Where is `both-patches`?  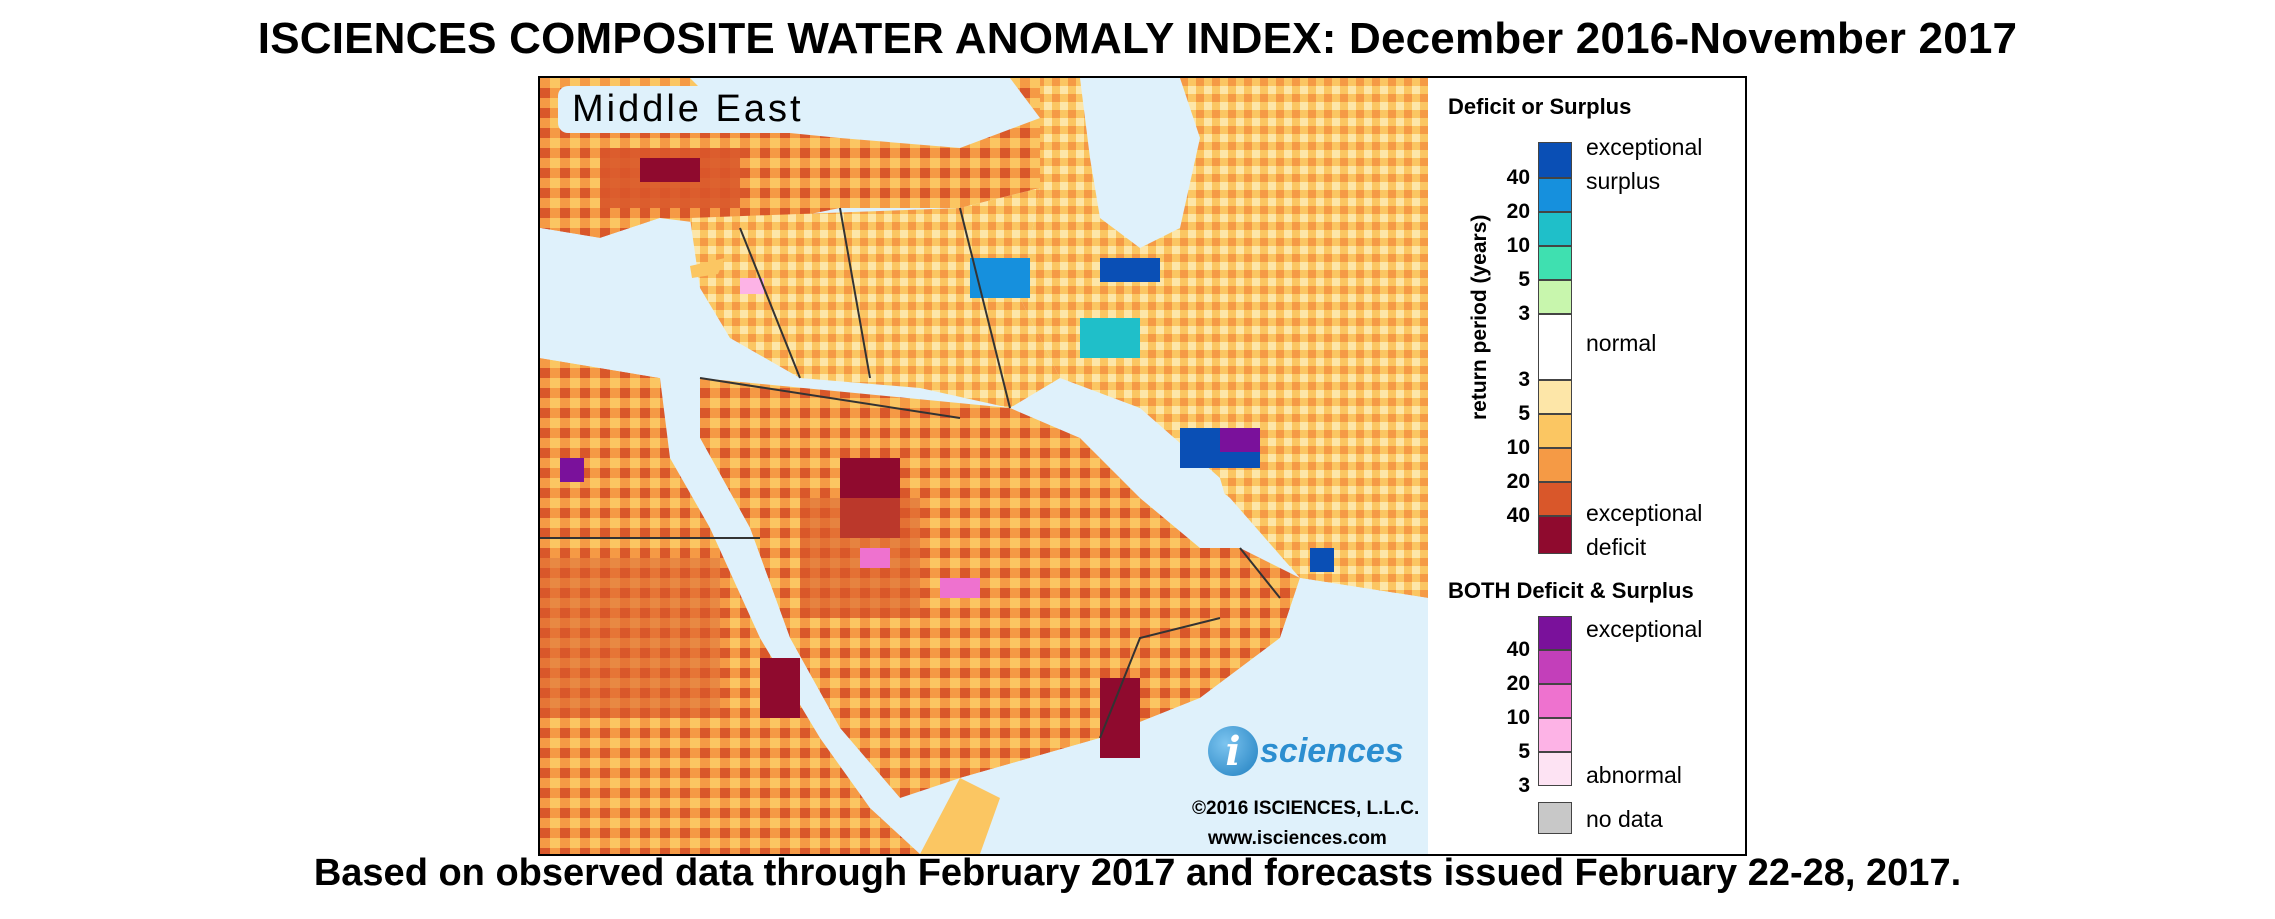 both-patches is located at coordinates (910, 438).